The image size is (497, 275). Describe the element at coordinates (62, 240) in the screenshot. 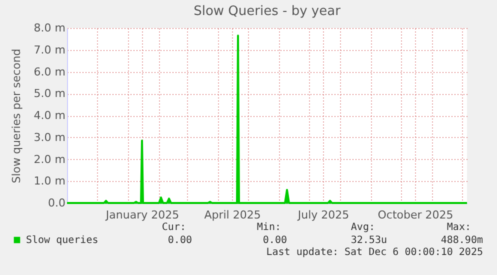

I see `legend-label: Slow queries` at that location.